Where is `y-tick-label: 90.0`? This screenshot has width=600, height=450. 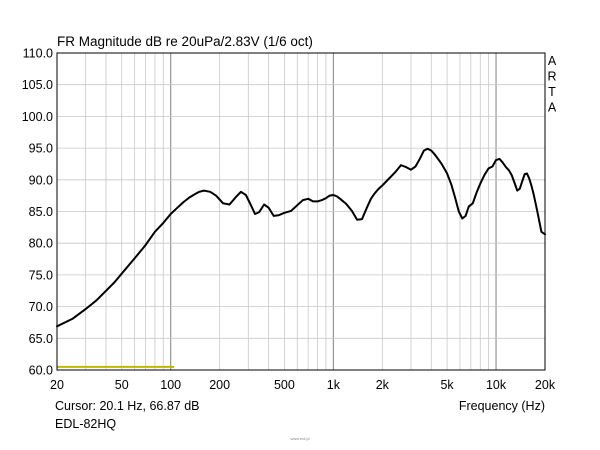 y-tick-label: 90.0 is located at coordinates (41, 180).